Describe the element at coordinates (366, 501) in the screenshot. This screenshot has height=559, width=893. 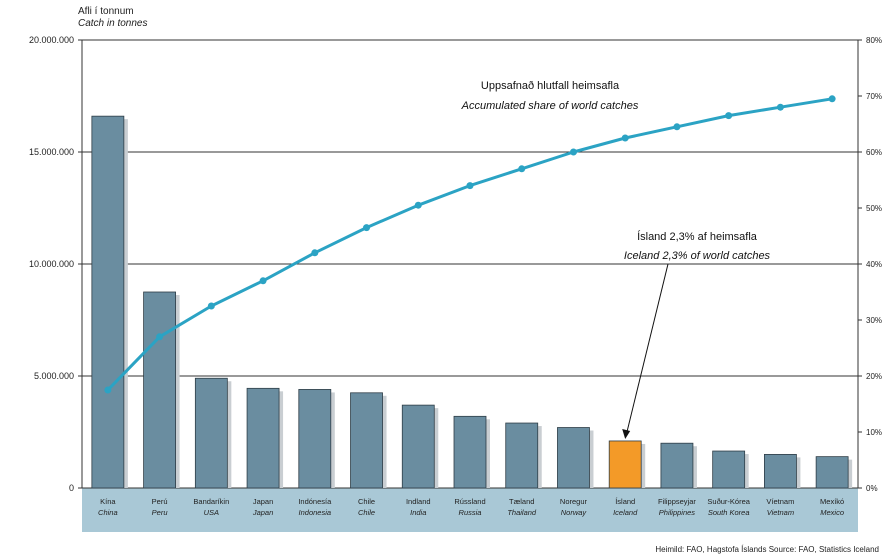
I see `category-label-icelandic: Chile` at that location.